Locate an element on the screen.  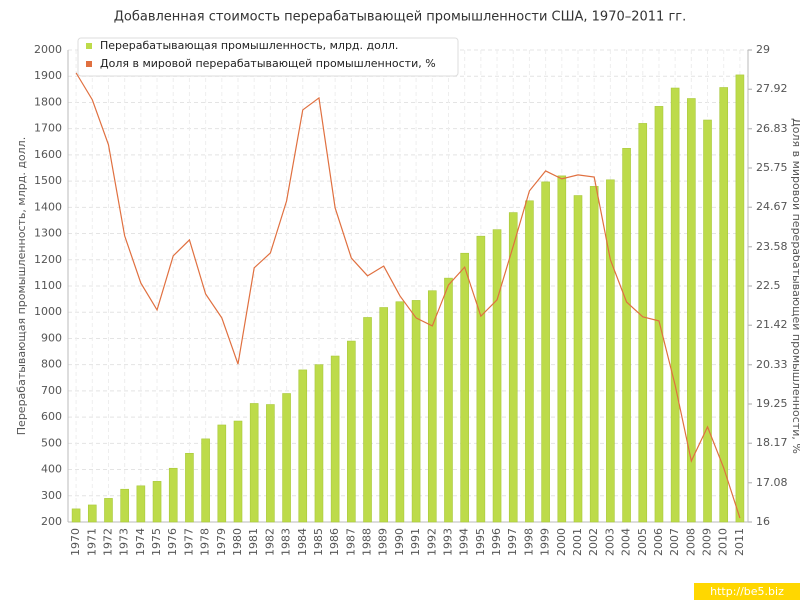
y-tick-label: 1300 is located at coordinates (48, 233).